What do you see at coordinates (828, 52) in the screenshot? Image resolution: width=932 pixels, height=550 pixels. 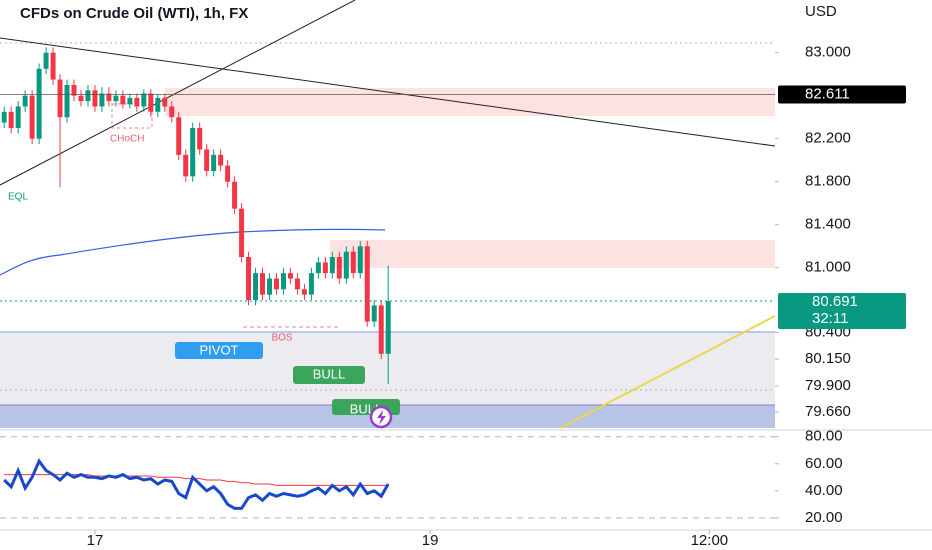 I see `y-tick-label: 83.000` at bounding box center [828, 52].